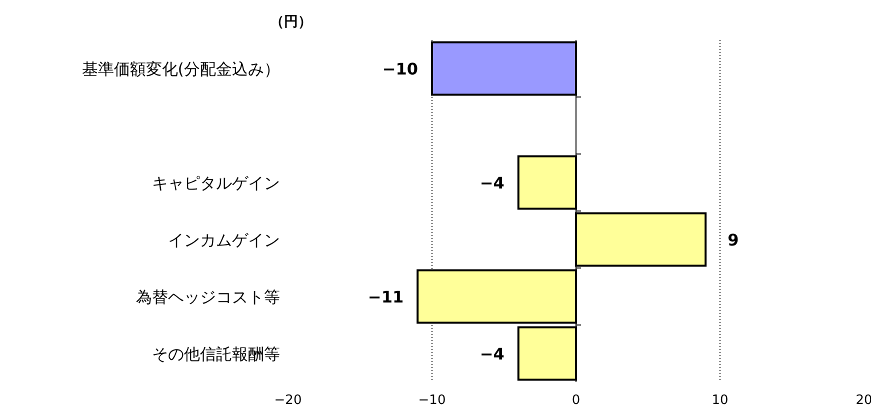 The height and width of the screenshot is (410, 871). Describe the element at coordinates (216, 354) in the screenshot. I see `y-tick-label: その他信託報酬等` at that location.